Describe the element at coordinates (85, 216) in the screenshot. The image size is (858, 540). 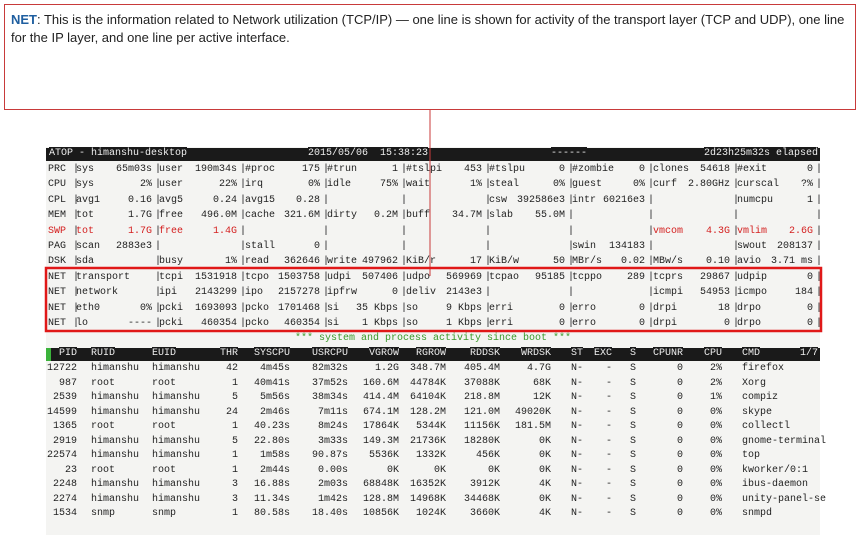
I see `cell-key: tot` at that location.